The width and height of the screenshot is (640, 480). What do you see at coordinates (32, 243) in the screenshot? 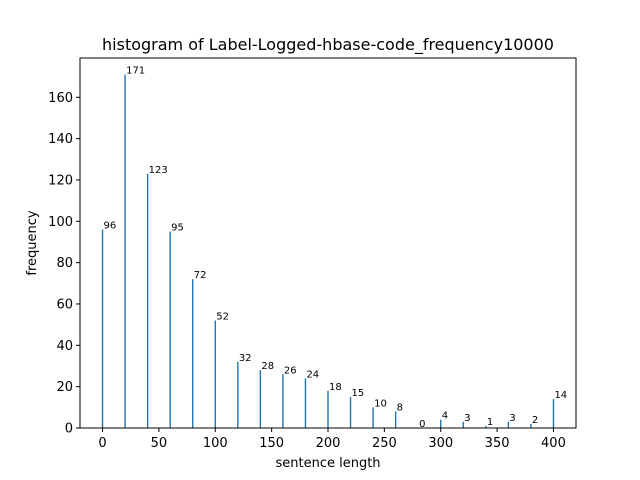
I see `y-axis-label: frequency` at bounding box center [32, 243].